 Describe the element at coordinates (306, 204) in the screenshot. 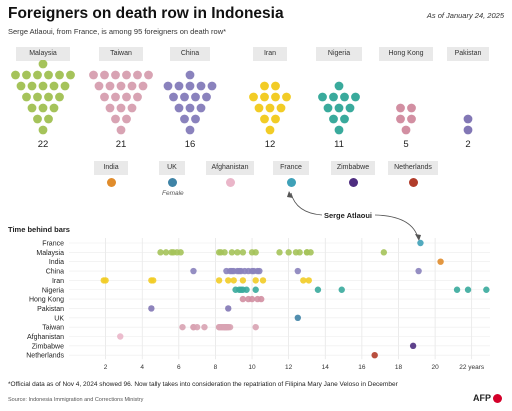

I see `callout-arrow-left` at that location.